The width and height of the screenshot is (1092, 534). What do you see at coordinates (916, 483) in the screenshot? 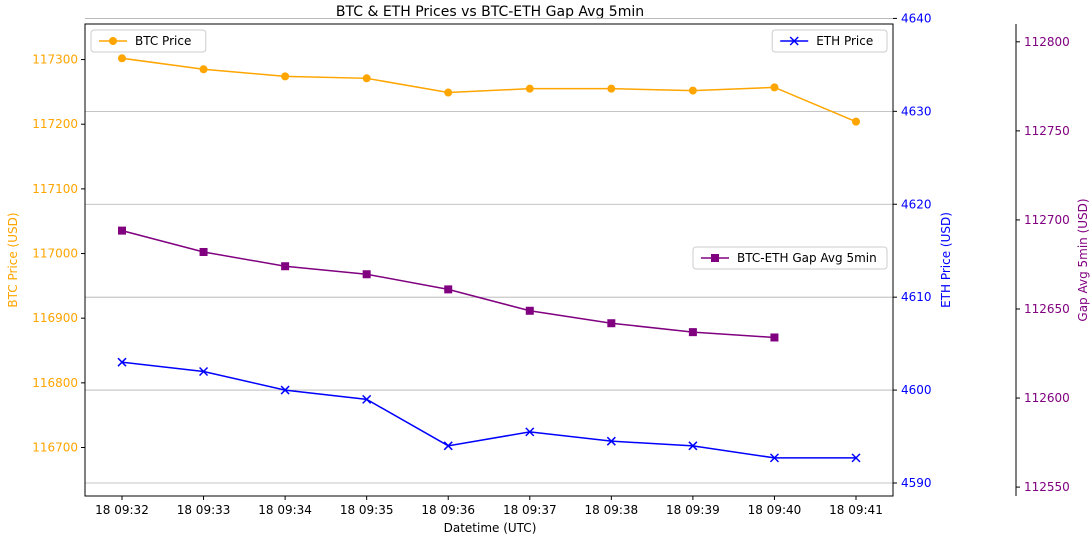
I see `eth-tick-label: 4590` at bounding box center [916, 483].